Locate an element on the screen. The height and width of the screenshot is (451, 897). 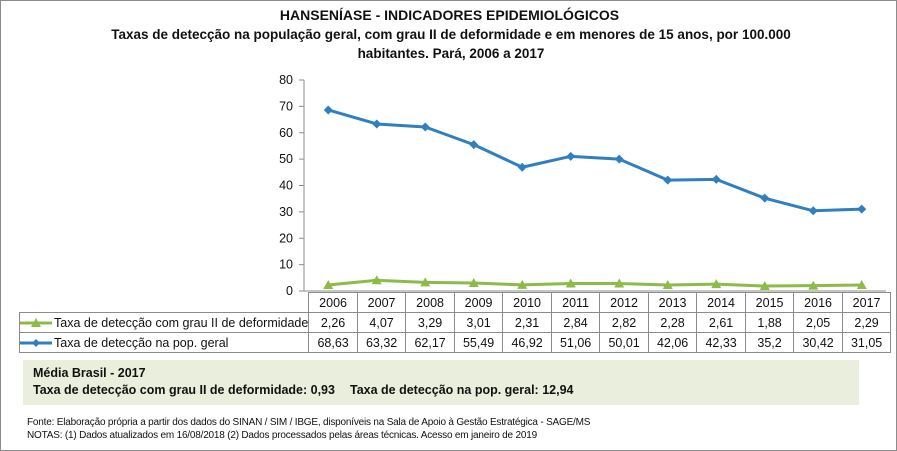
year-cell: 2013 is located at coordinates (672, 302).